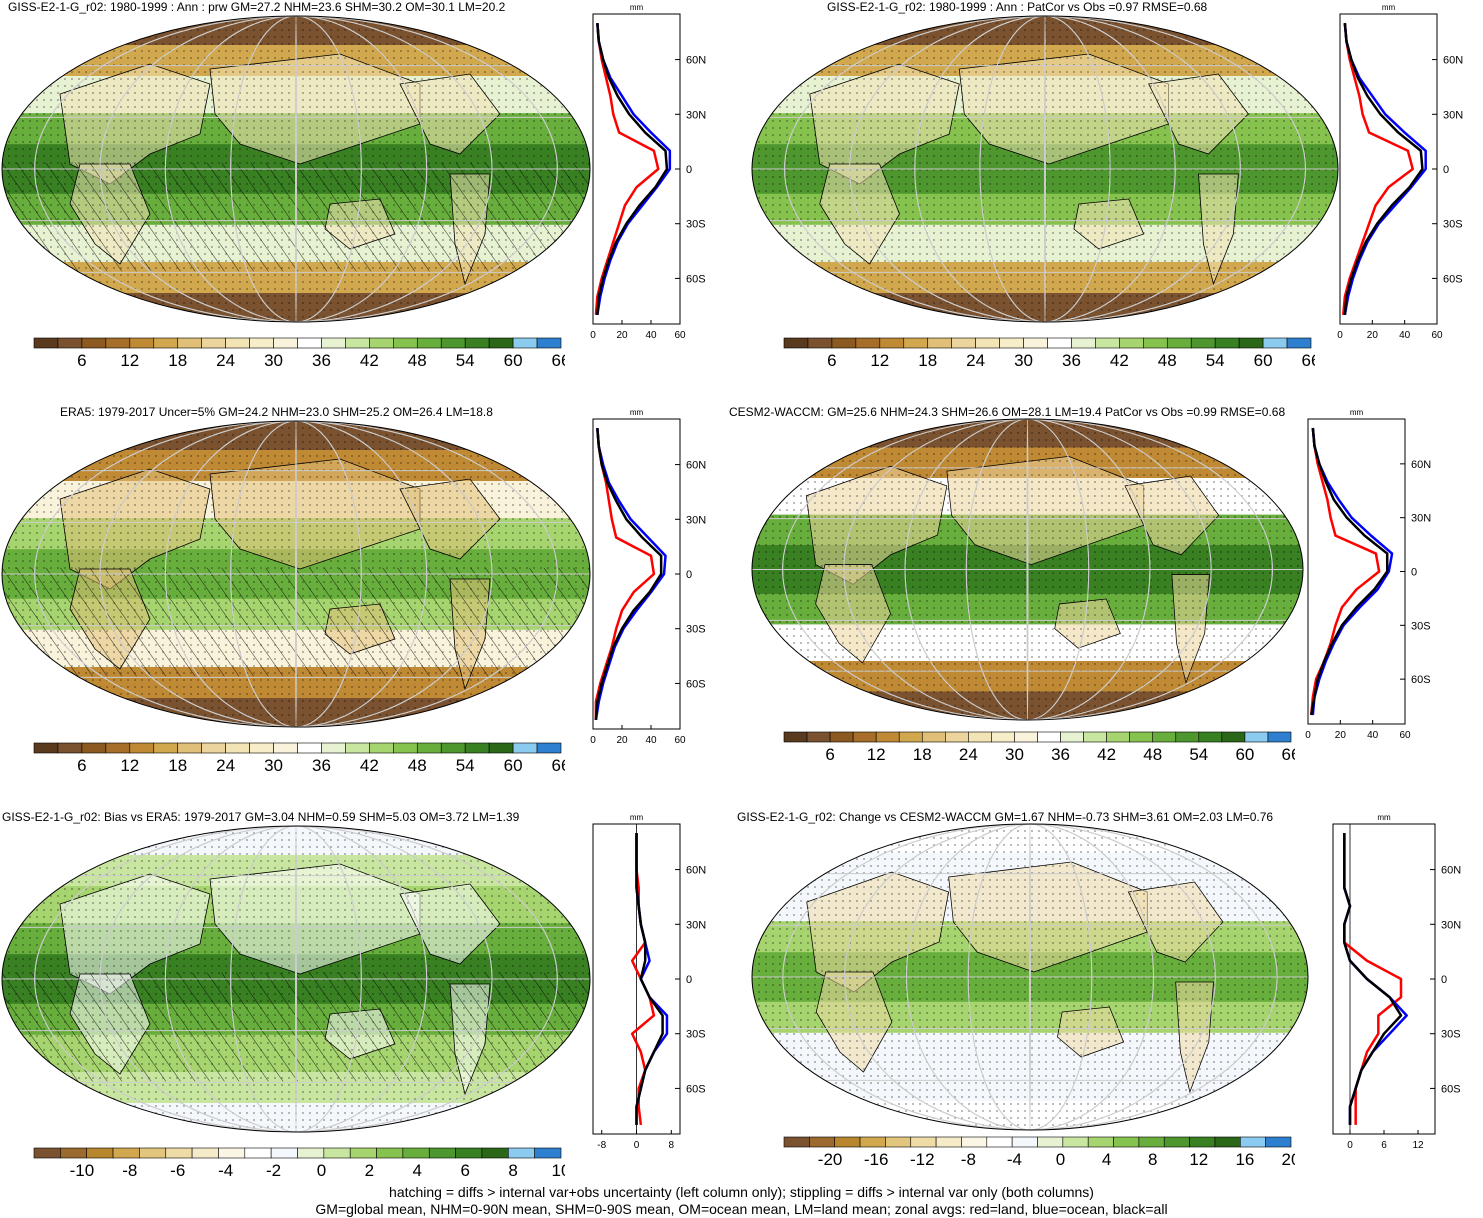 The height and width of the screenshot is (1218, 1483). I want to click on colorbar-label: -6, so click(177, 1170).